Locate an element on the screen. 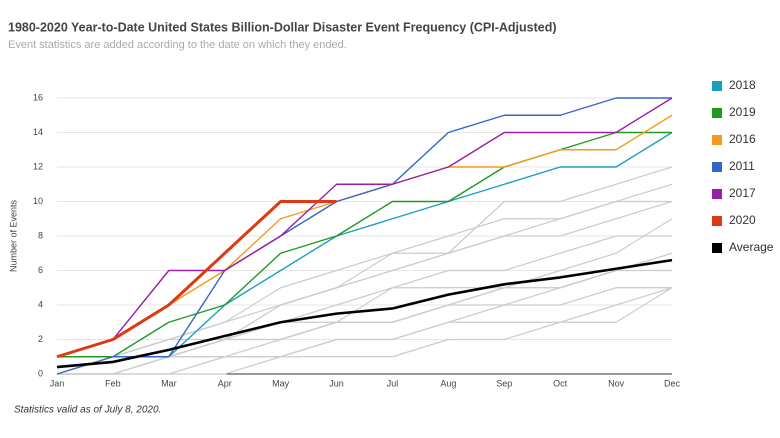 The image size is (780, 438). x-tick-label: Dec is located at coordinates (672, 383).